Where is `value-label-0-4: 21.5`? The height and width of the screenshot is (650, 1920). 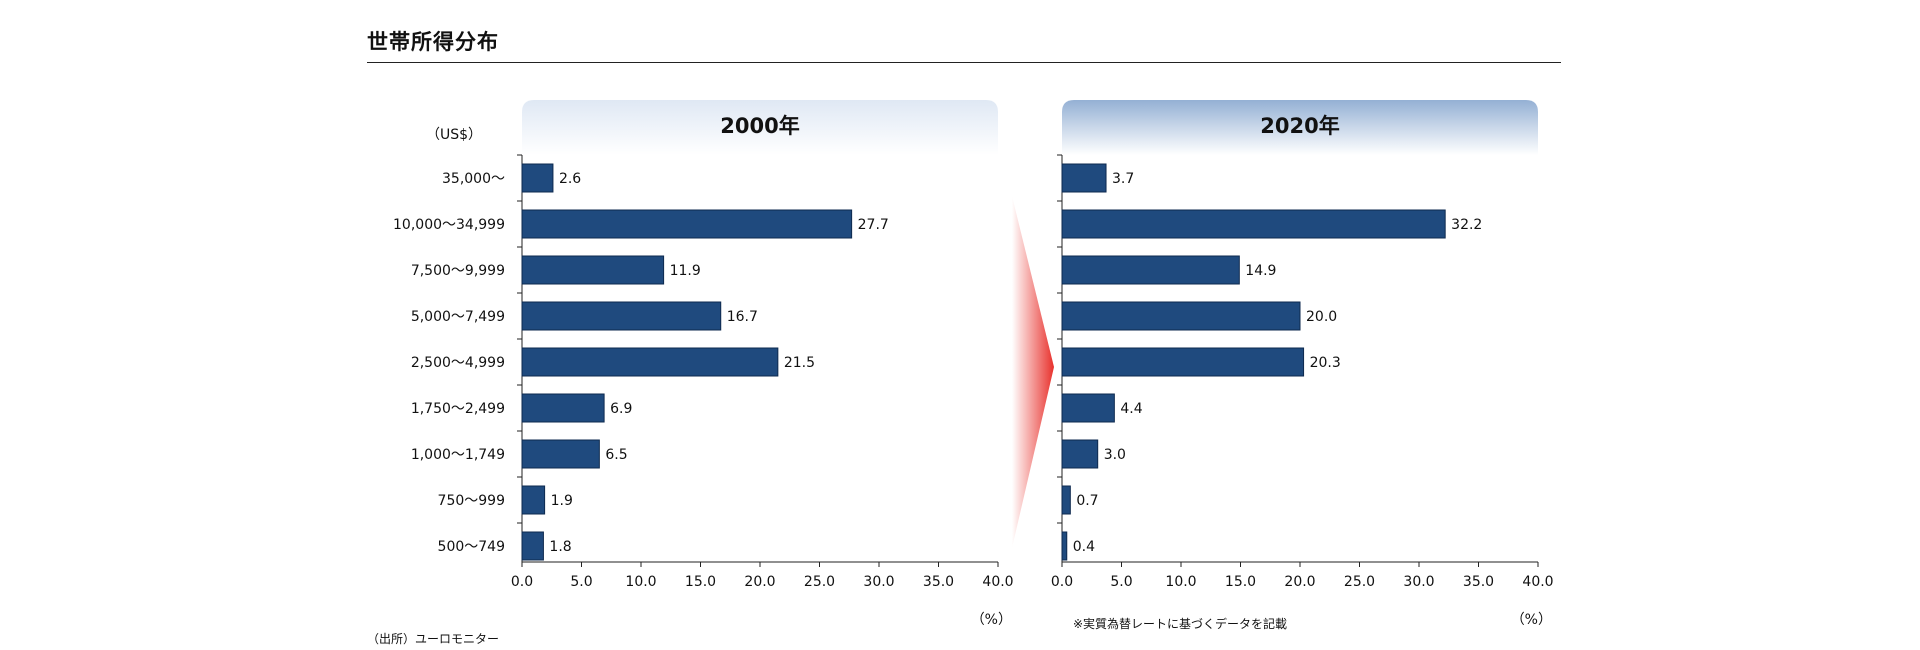
value-label-0-4: 21.5 is located at coordinates (799, 363).